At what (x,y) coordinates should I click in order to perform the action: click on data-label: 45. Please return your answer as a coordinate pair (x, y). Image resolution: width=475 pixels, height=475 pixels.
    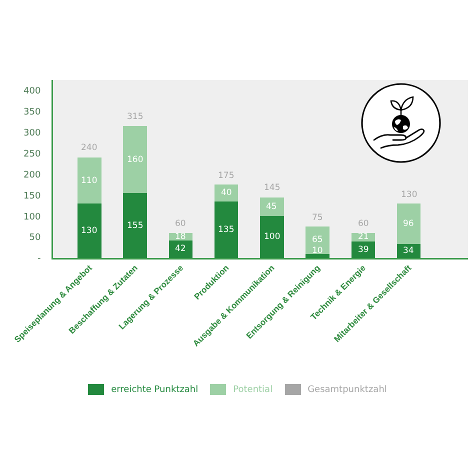
    Looking at the image, I should click on (271, 207).